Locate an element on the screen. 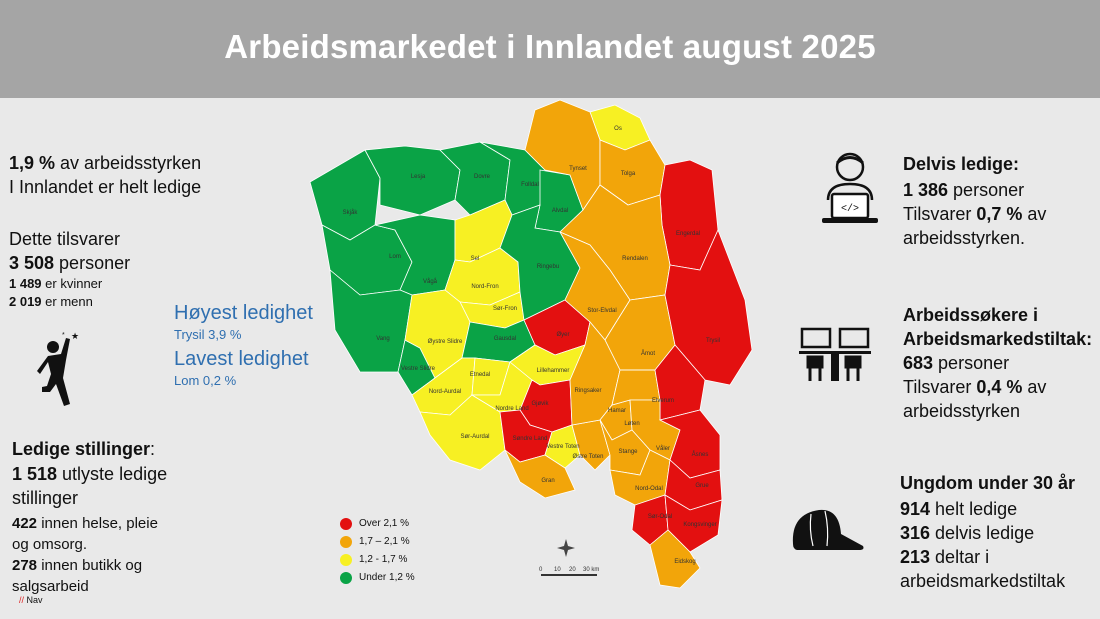 The width and height of the screenshot is (1100, 619). municipality-label: Tynset is located at coordinates (578, 169).